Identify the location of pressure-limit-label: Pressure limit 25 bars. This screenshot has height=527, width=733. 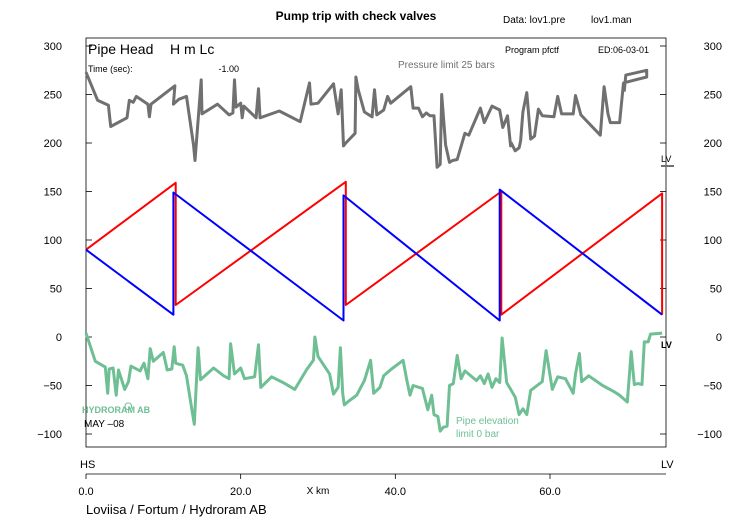
(446, 65).